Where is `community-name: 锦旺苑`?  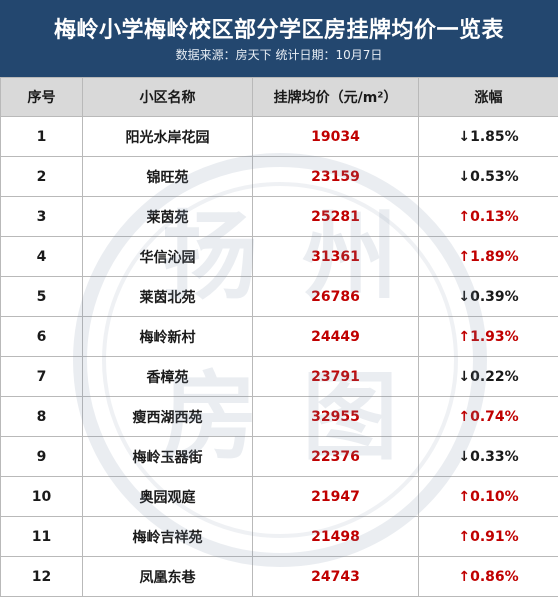 community-name: 锦旺苑 is located at coordinates (167, 176).